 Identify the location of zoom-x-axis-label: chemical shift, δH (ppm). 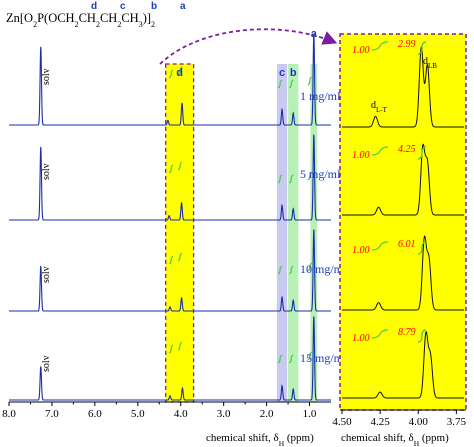
(395, 439).